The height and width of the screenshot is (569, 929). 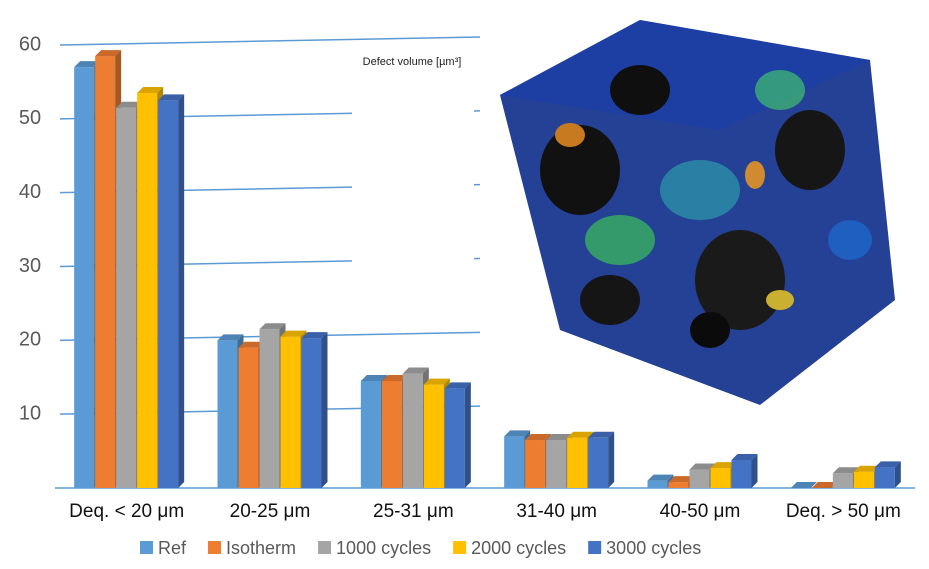 What do you see at coordinates (30, 266) in the screenshot?
I see `y-tick-label: 30` at bounding box center [30, 266].